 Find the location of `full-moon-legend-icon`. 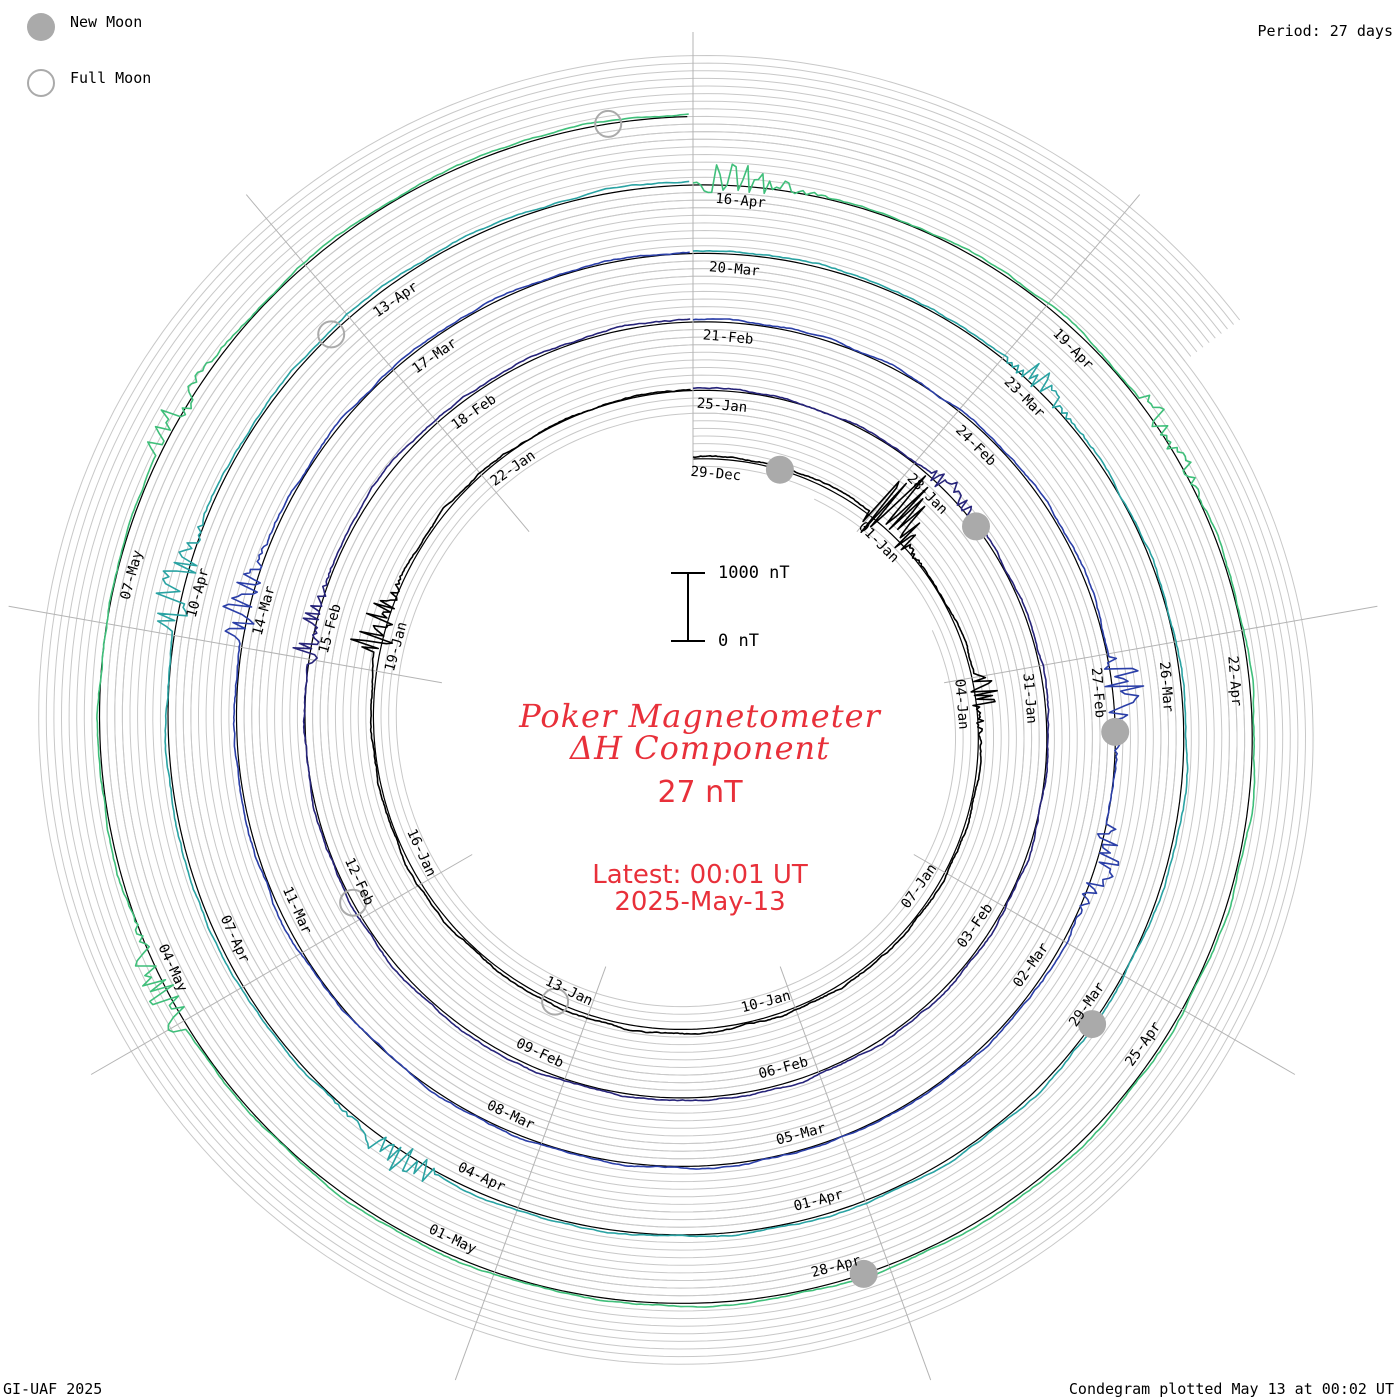

full-moon-legend-icon is located at coordinates (41, 83).